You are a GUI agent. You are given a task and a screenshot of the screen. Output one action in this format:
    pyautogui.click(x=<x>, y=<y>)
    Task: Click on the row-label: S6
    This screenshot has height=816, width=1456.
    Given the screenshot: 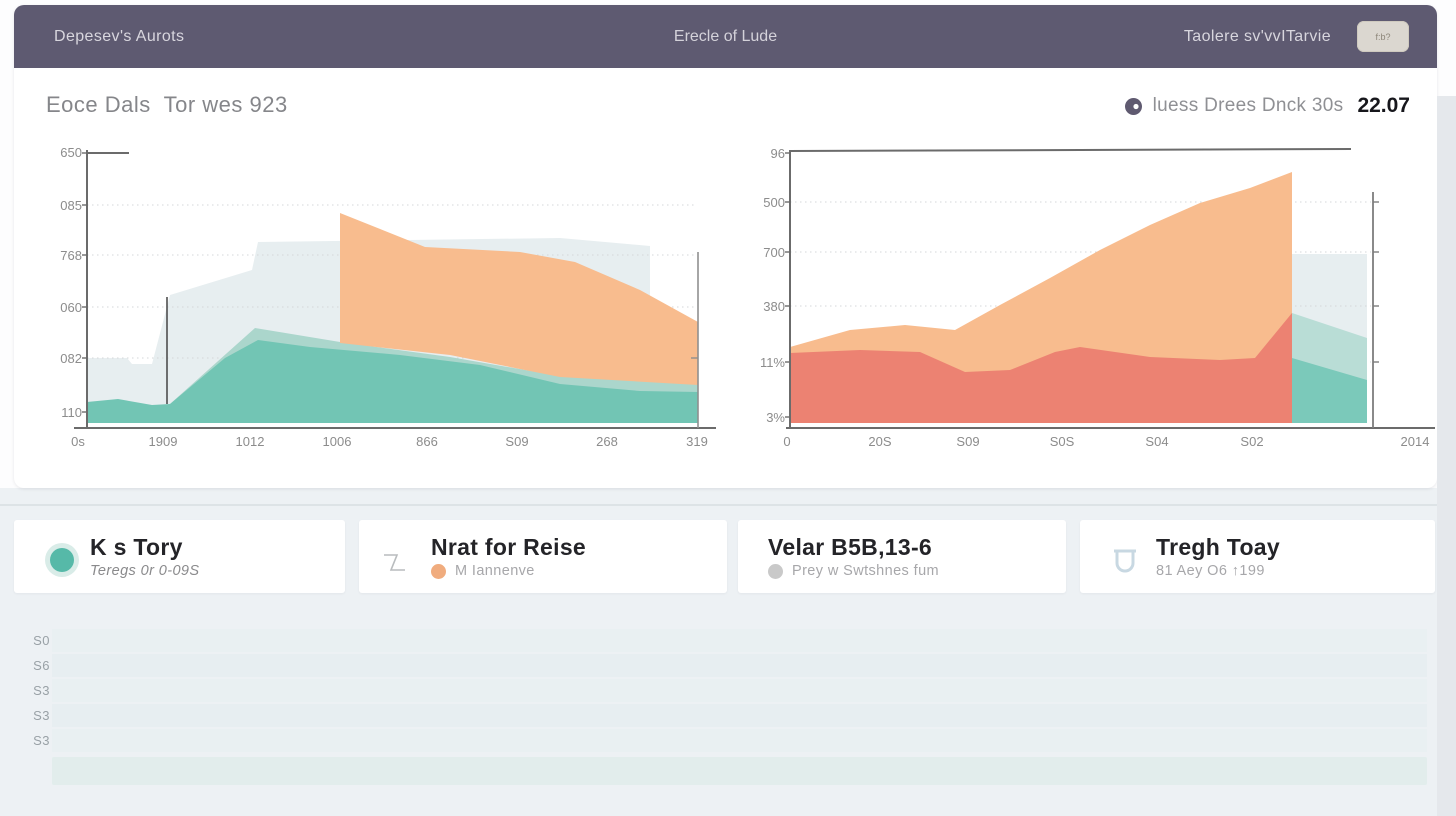 What is the action you would take?
    pyautogui.click(x=41, y=665)
    